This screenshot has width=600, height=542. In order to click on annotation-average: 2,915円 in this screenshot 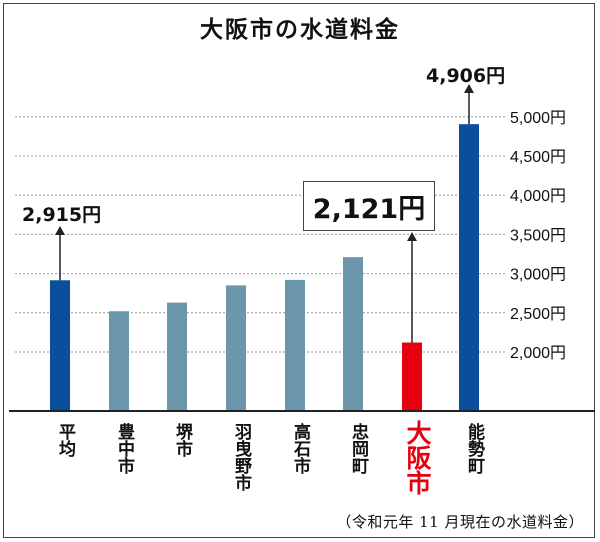, I will do `click(62, 215)`.